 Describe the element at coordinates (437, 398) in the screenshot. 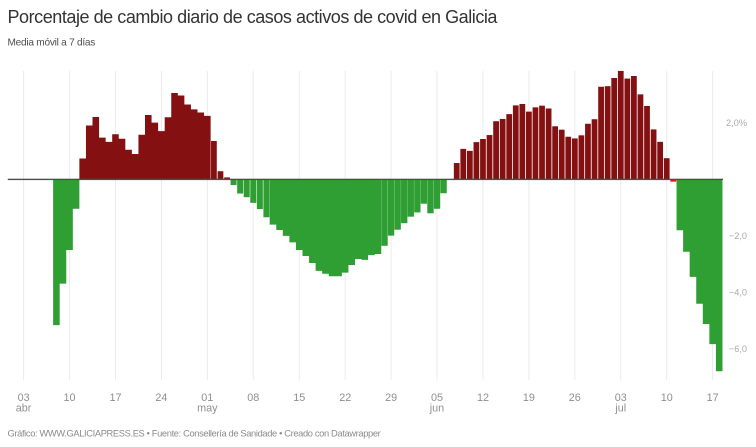

I see `svg-text: 05` at that location.